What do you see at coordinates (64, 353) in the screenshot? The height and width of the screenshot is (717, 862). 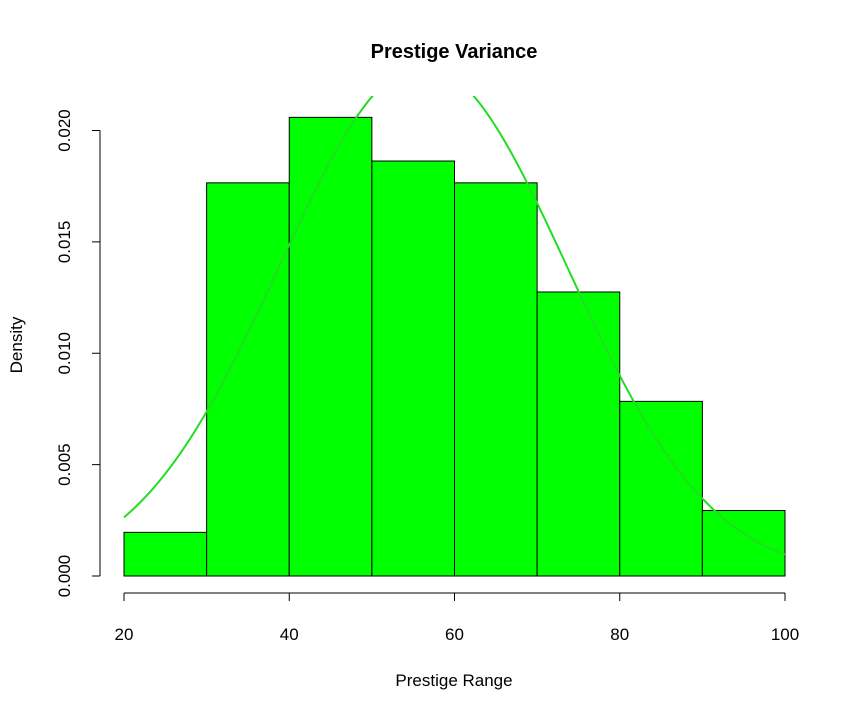 I see `y-tick-label-2: 0.010` at bounding box center [64, 353].